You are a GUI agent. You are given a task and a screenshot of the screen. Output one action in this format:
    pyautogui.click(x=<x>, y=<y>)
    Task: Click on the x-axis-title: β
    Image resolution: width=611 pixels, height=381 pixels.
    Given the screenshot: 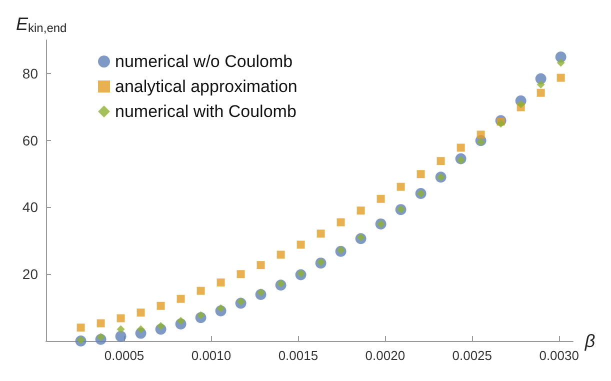 What is the action you would take?
    pyautogui.click(x=590, y=341)
    